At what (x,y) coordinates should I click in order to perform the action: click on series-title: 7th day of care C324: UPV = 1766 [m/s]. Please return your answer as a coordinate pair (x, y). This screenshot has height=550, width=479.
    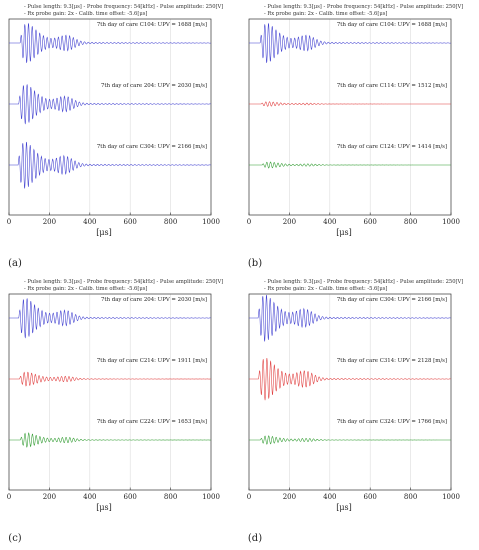
    Looking at the image, I should click on (392, 422).